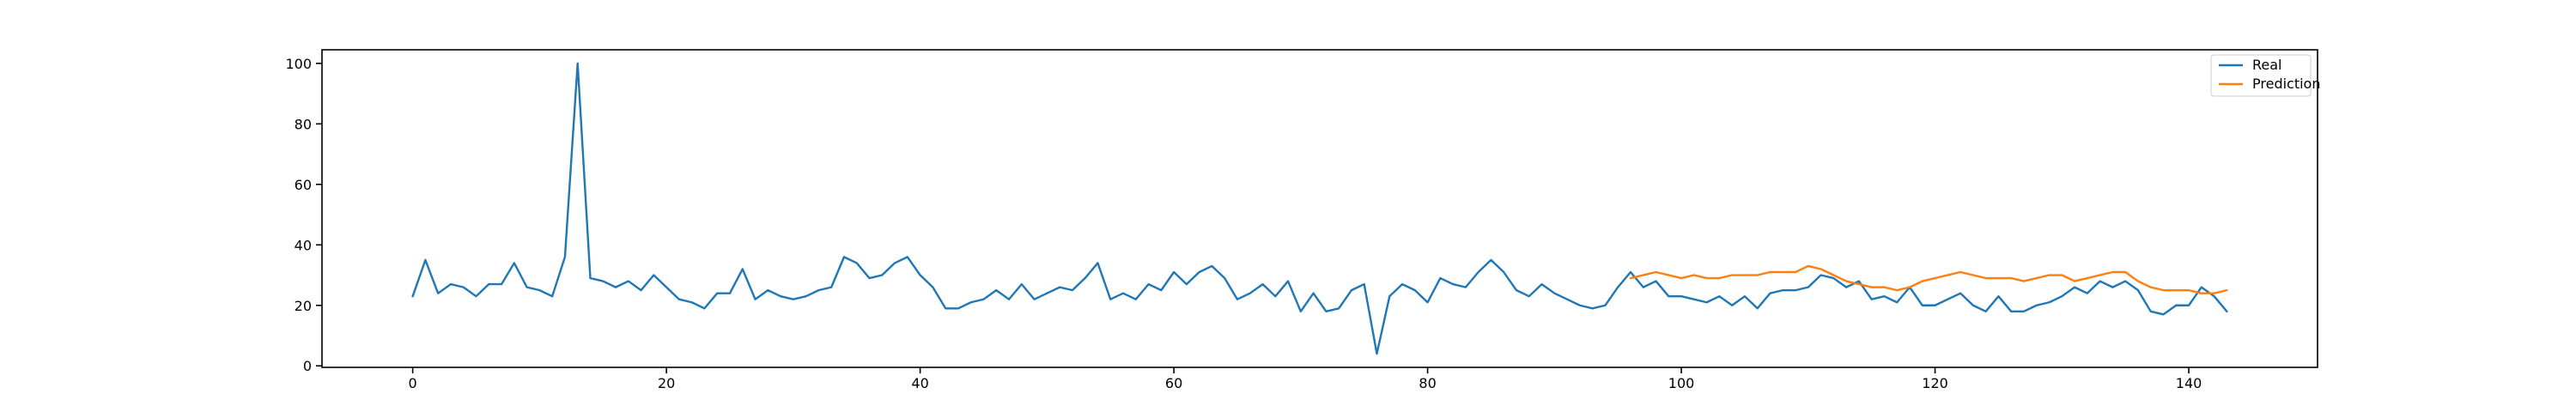  Describe the element at coordinates (413, 383) in the screenshot. I see `x-tick-label: 0` at that location.